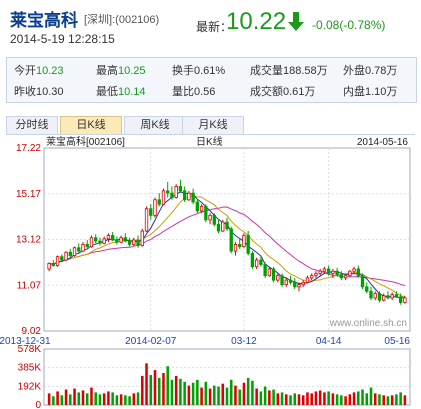 The height and width of the screenshot is (409, 421). I want to click on exchange-code: [深圳]:(002106), so click(122, 20).